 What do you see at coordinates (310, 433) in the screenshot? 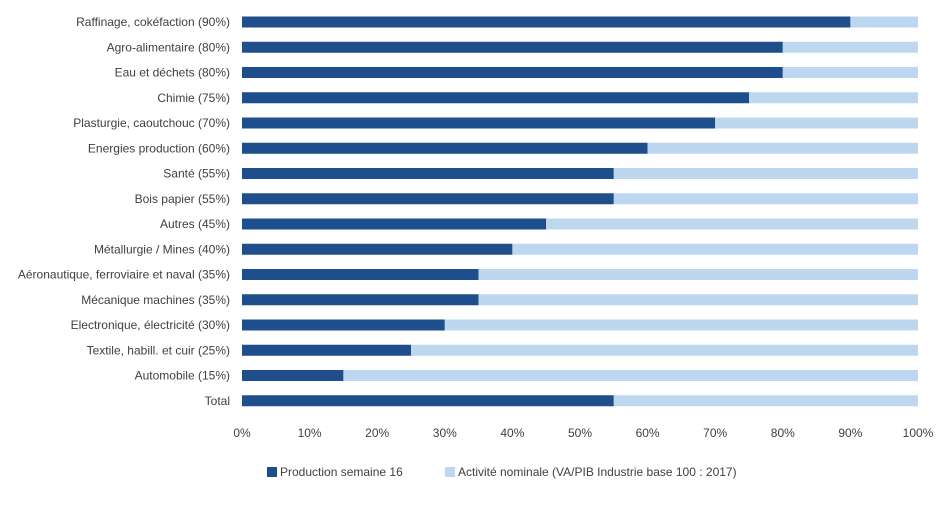
I see `x-tick-label: 10%` at bounding box center [310, 433].